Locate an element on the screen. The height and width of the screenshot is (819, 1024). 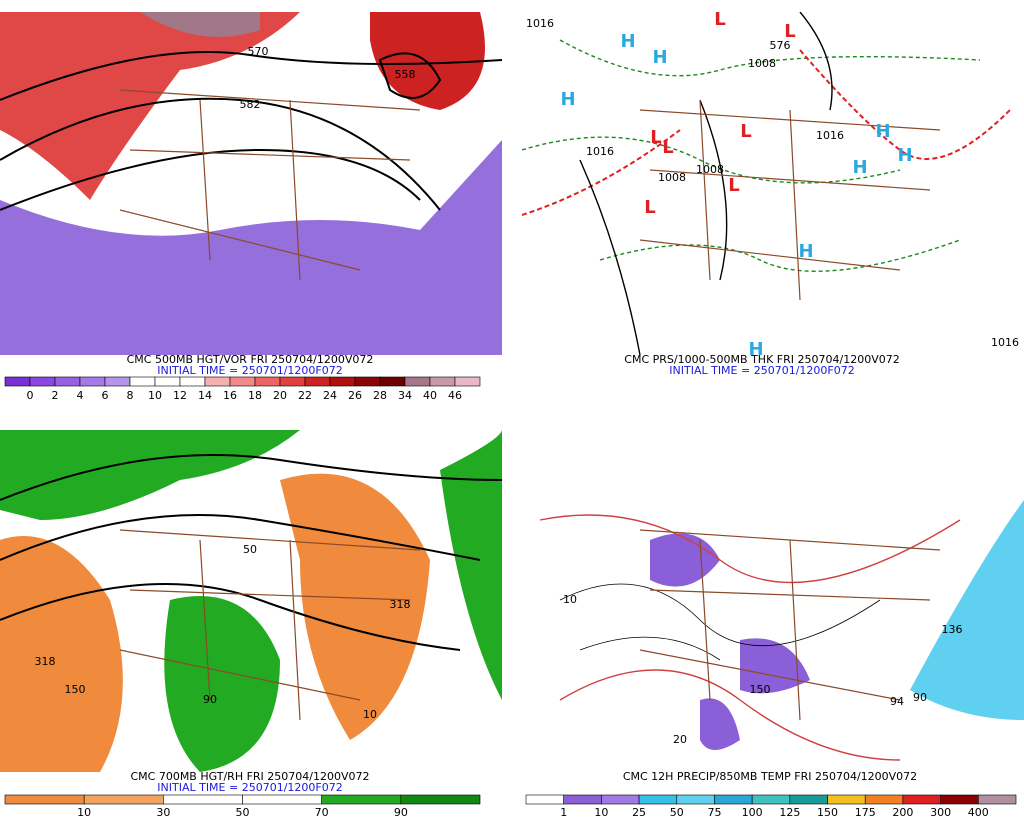
colorbar-label: 28 is located at coordinates (380, 395).